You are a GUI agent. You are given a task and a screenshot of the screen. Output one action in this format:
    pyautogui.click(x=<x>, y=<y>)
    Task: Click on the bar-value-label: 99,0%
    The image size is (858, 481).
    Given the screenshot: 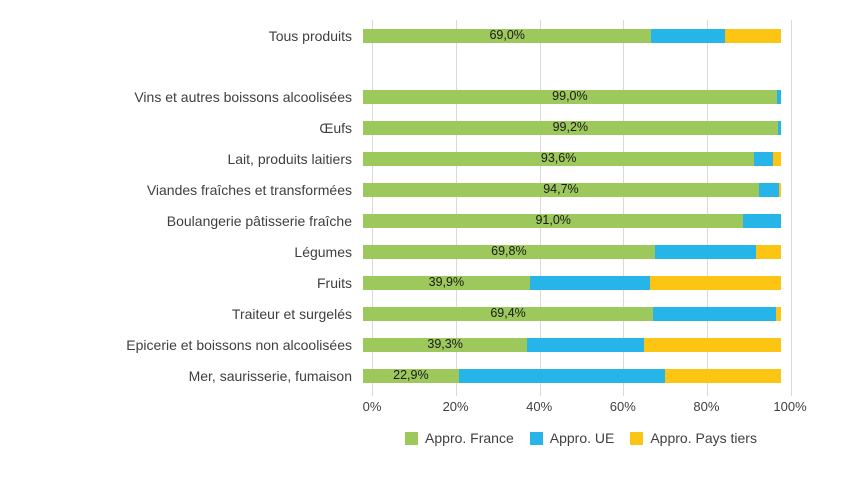 What is the action you would take?
    pyautogui.click(x=570, y=96)
    